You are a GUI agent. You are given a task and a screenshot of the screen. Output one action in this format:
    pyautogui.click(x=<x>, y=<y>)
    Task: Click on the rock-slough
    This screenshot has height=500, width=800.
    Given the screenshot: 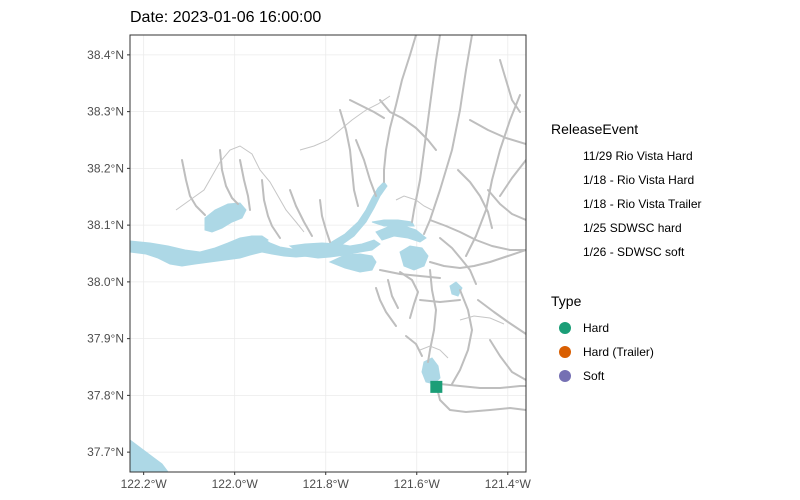 What is the action you would take?
    pyautogui.click(x=393, y=294)
    